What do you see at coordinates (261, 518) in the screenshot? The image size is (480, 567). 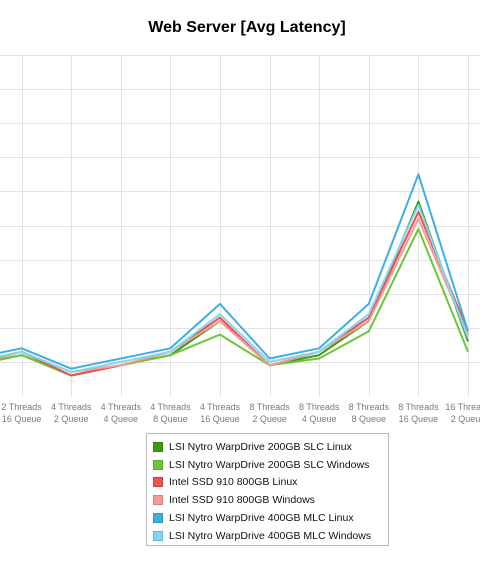 I see `legend-label: LSI Nytro WarpDrive 400GB MLC Linux` at bounding box center [261, 518].